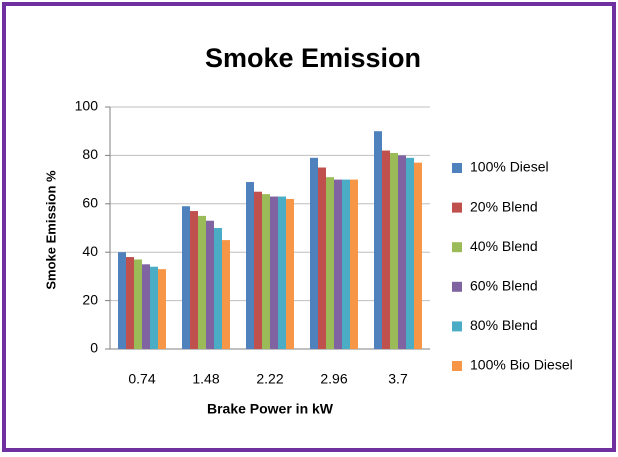 This screenshot has height=457, width=618. What do you see at coordinates (269, 379) in the screenshot?
I see `x-tick-label: 2.22` at bounding box center [269, 379].